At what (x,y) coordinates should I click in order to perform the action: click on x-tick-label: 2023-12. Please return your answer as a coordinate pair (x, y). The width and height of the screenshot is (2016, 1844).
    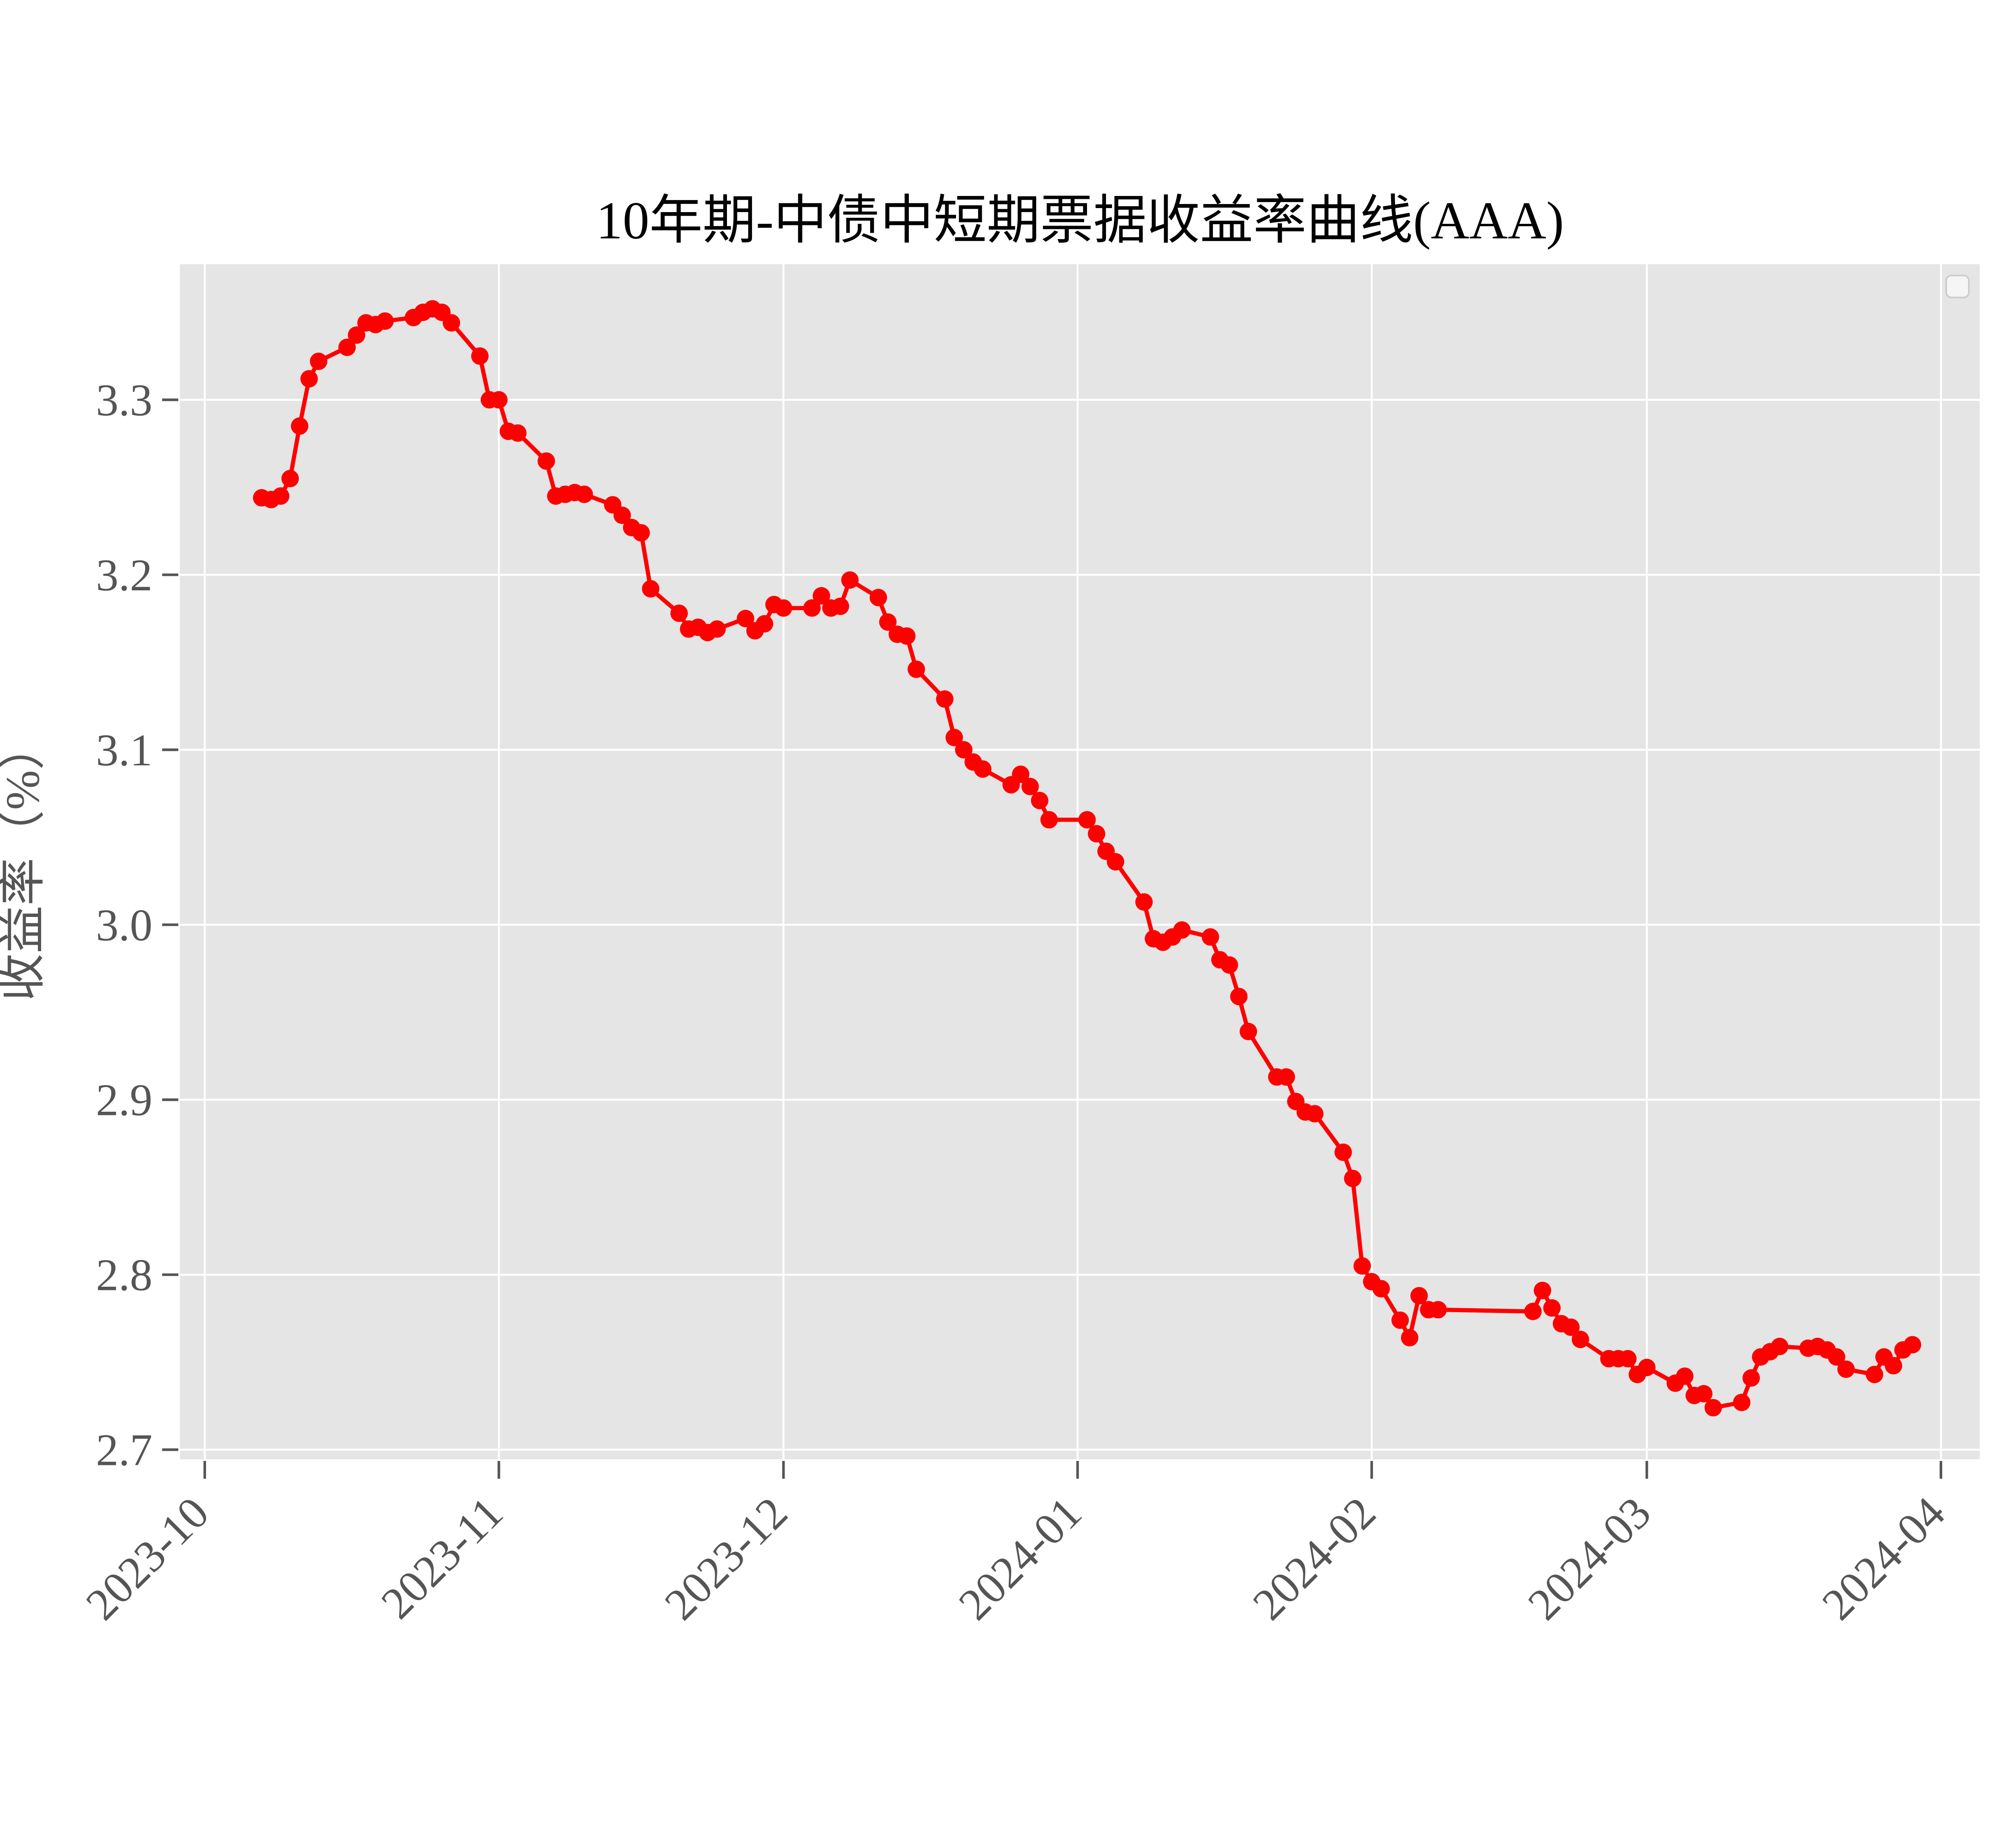
    Looking at the image, I should click on (726, 1558).